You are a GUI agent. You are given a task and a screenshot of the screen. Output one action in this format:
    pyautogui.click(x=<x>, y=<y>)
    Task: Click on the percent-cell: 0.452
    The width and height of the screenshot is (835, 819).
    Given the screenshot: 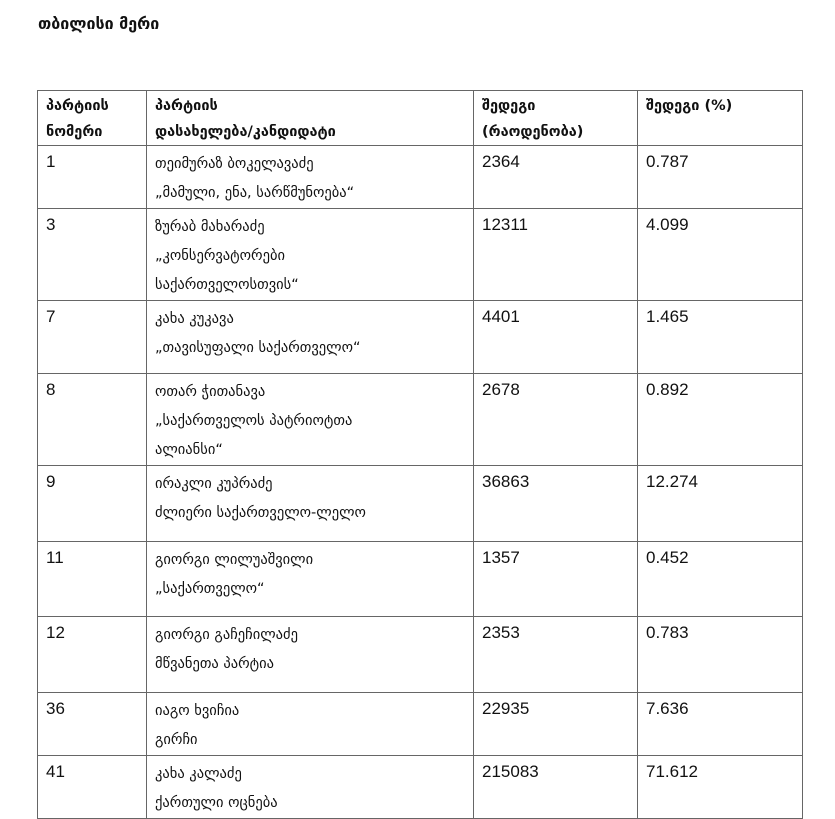 What is the action you would take?
    pyautogui.click(x=720, y=579)
    